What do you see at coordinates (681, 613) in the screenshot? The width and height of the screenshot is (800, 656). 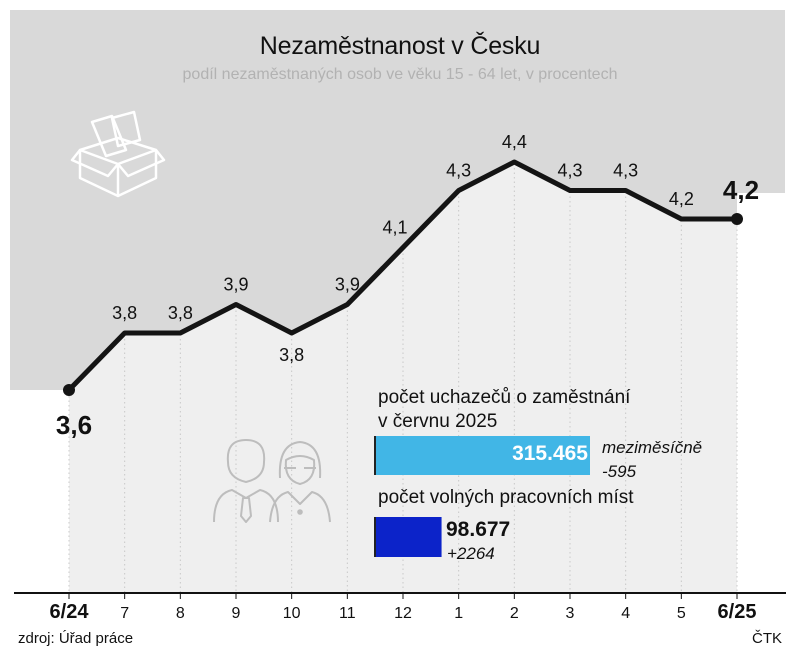 I see `x-tick-label-11: 5` at bounding box center [681, 613].